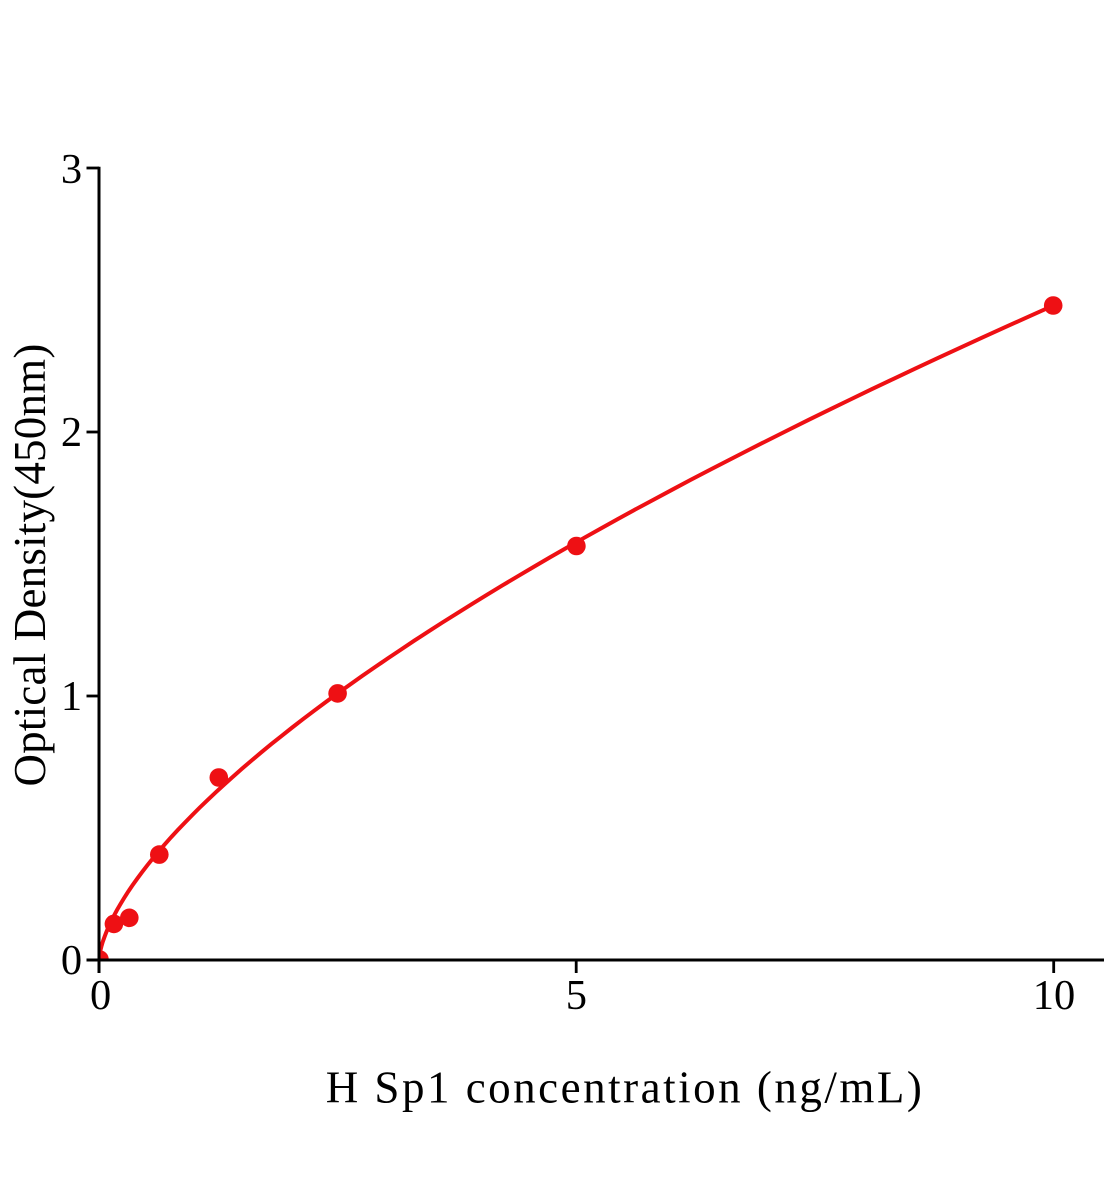  What do you see at coordinates (625, 1088) in the screenshot?
I see `svg-text: H Sp1 concentration (ng/mL)` at bounding box center [625, 1088].